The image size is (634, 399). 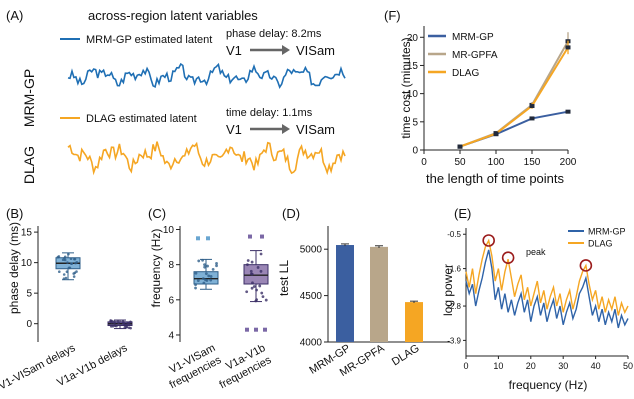 What do you see at coordinates (563, 366) in the screenshot?
I see `e-x-tick-label: 30` at bounding box center [563, 366].